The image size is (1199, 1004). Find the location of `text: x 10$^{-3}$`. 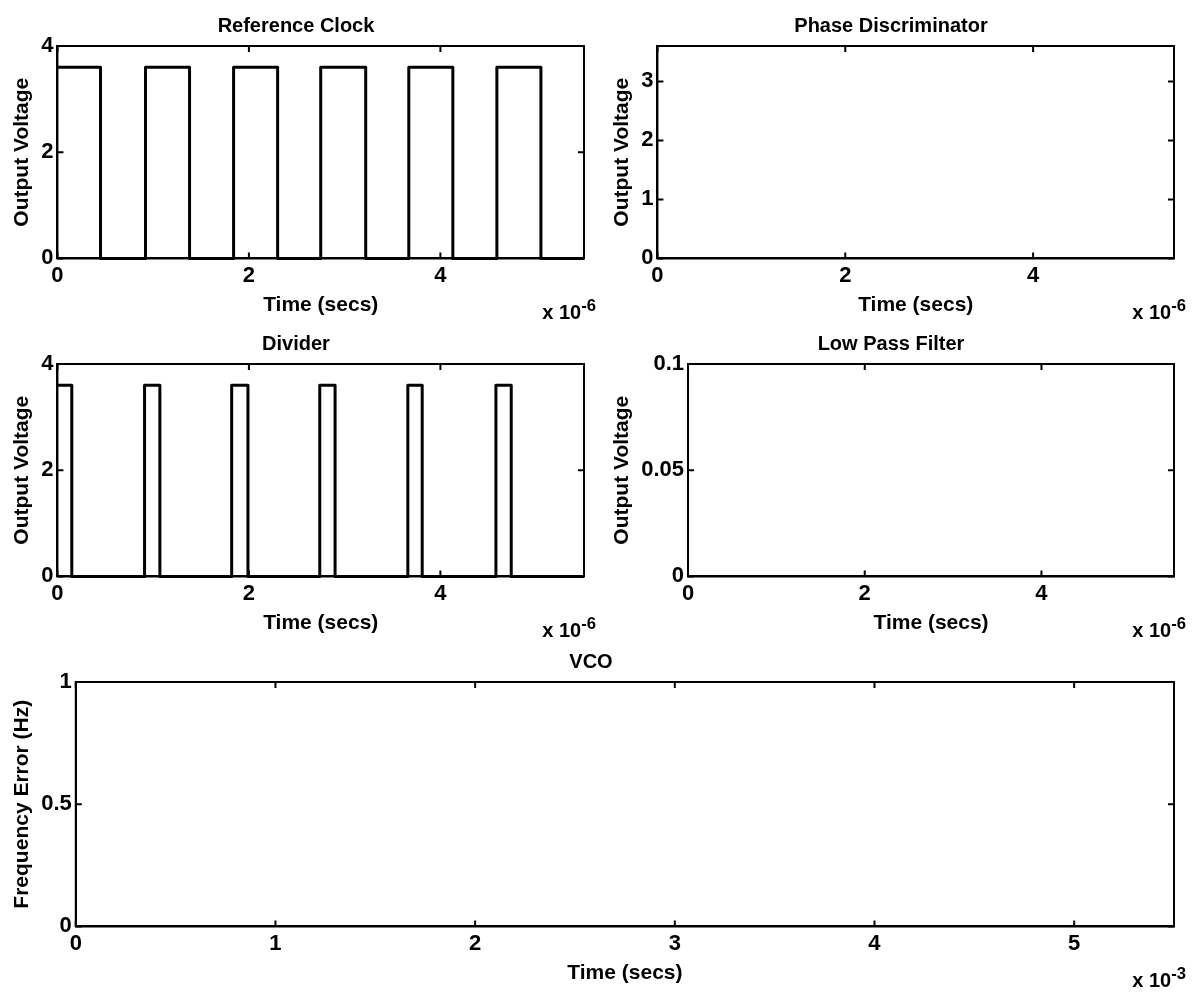

text: x 10$^{-3}$ is located at coordinates (1159, 978).